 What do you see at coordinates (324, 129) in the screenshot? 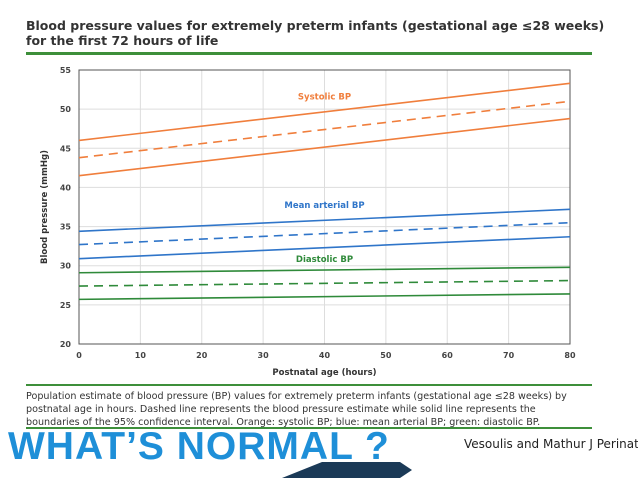
I see `series-line-systolic-estimate` at bounding box center [324, 129].